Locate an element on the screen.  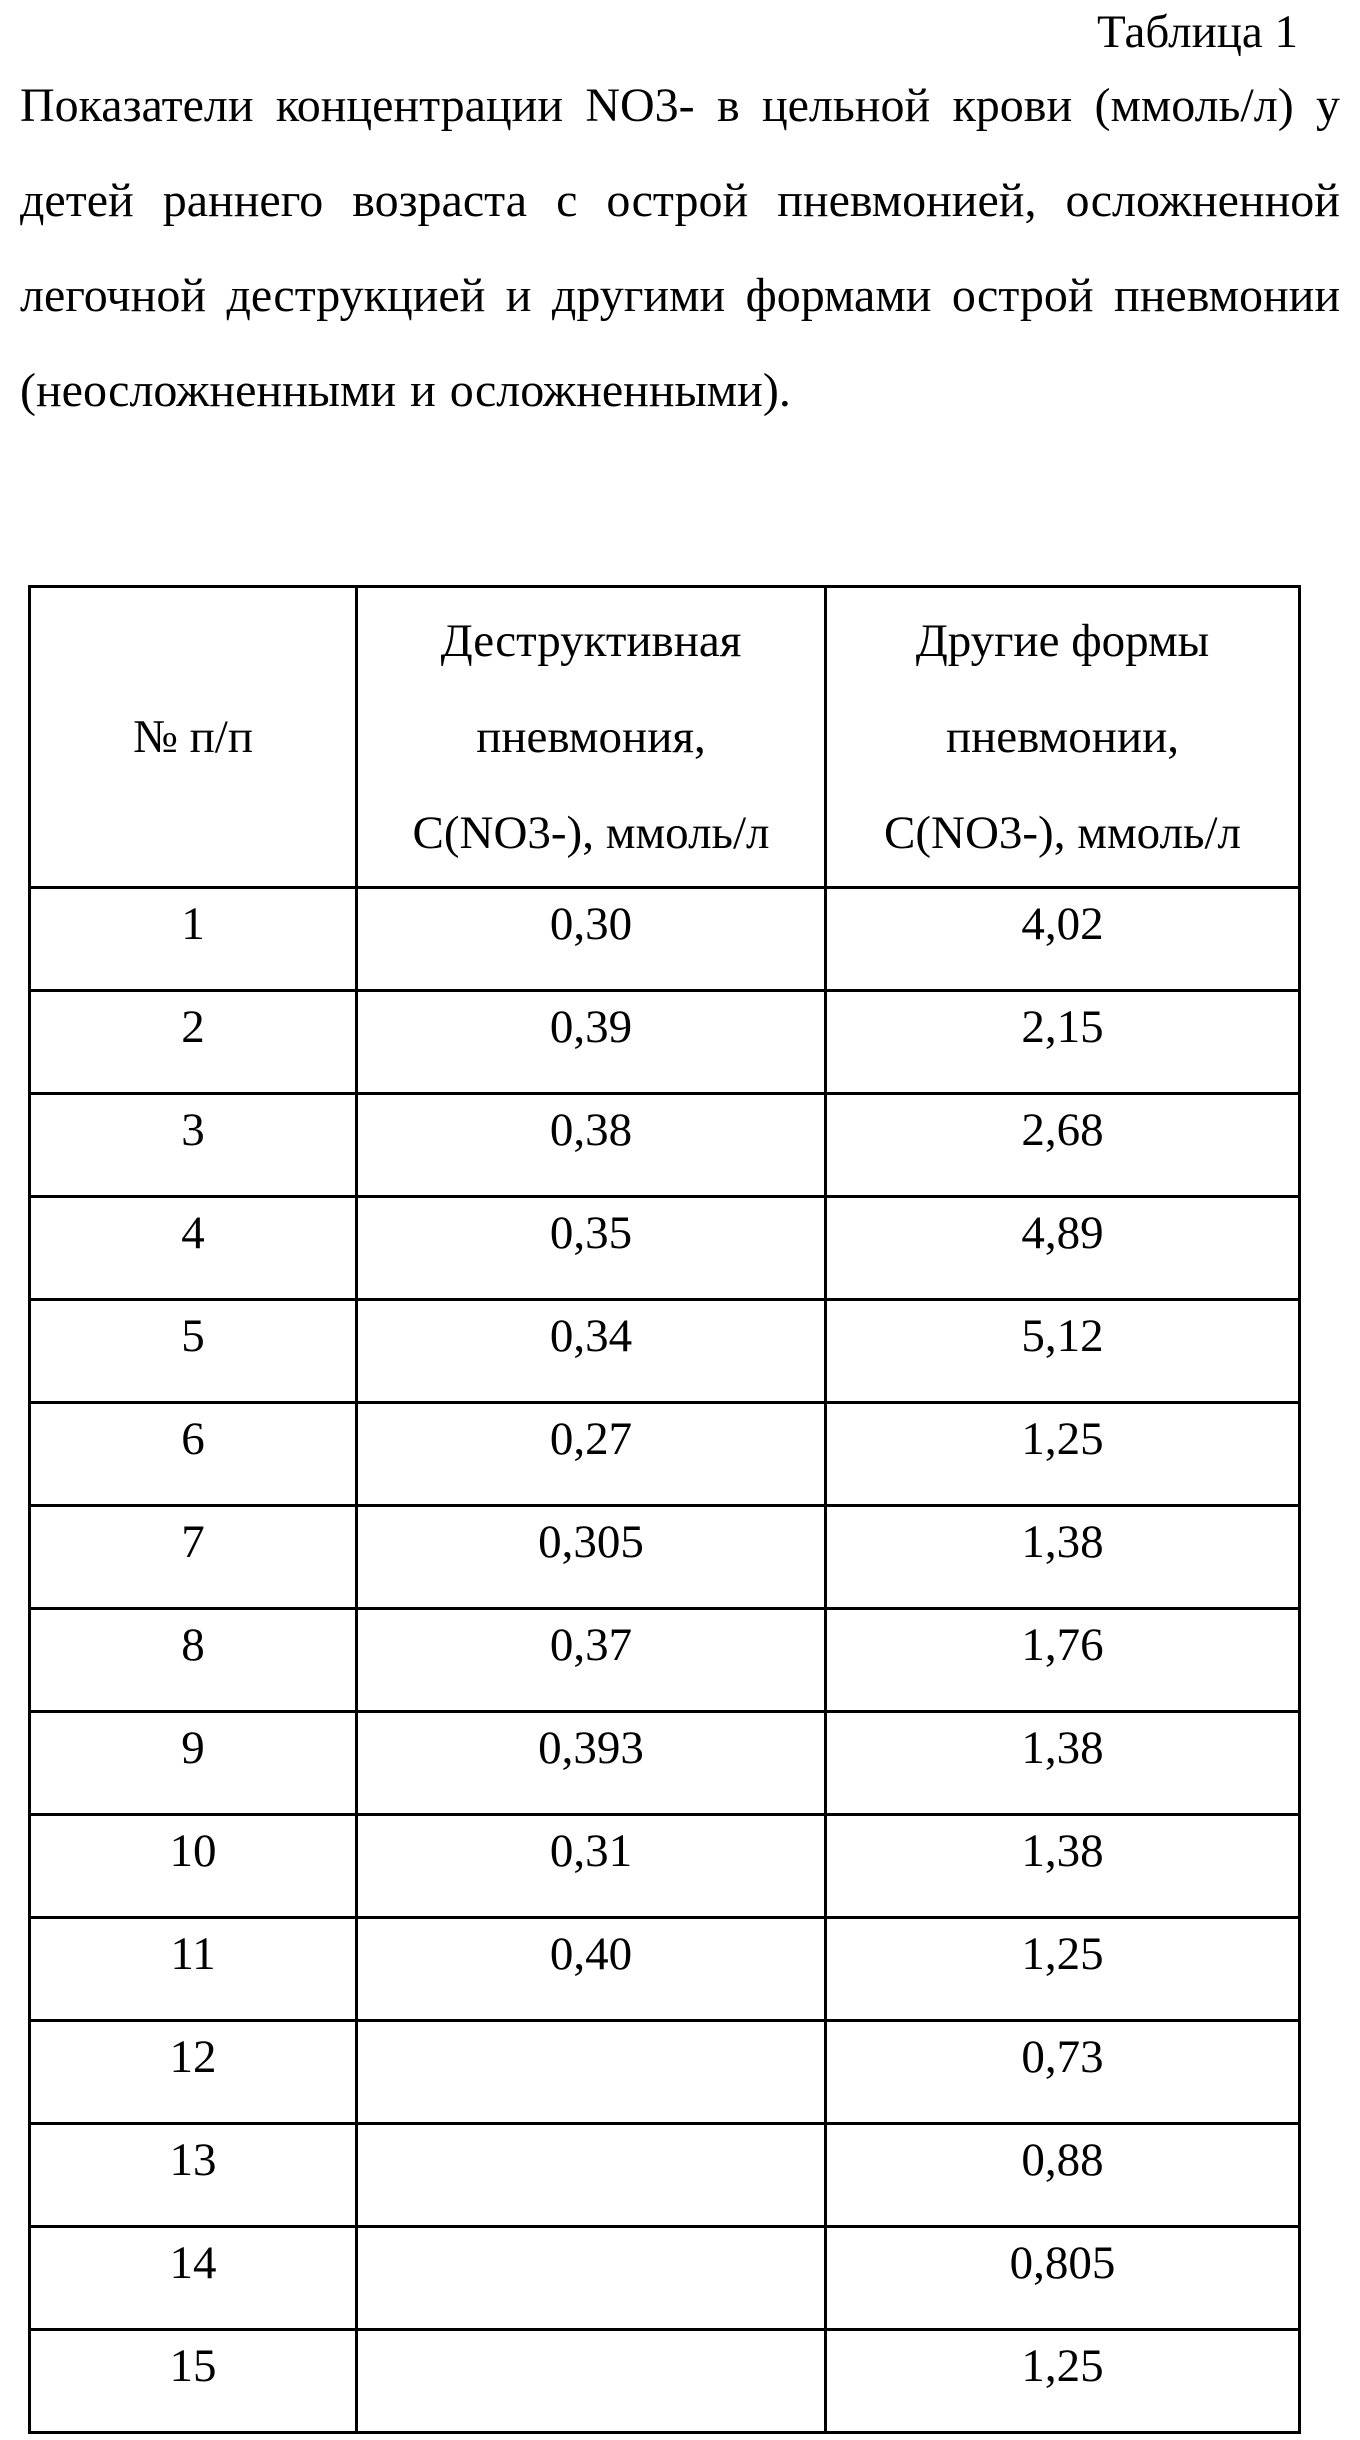
table-cell: 3 is located at coordinates (193, 1145).